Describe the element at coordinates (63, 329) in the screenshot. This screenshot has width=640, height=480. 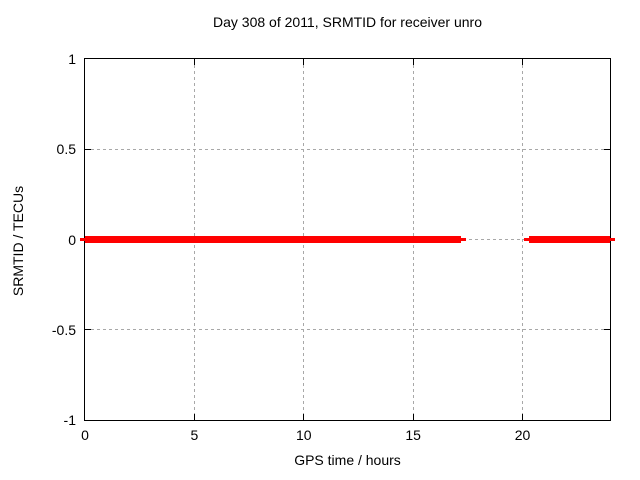
I see `y-tick-label: -0.5` at that location.